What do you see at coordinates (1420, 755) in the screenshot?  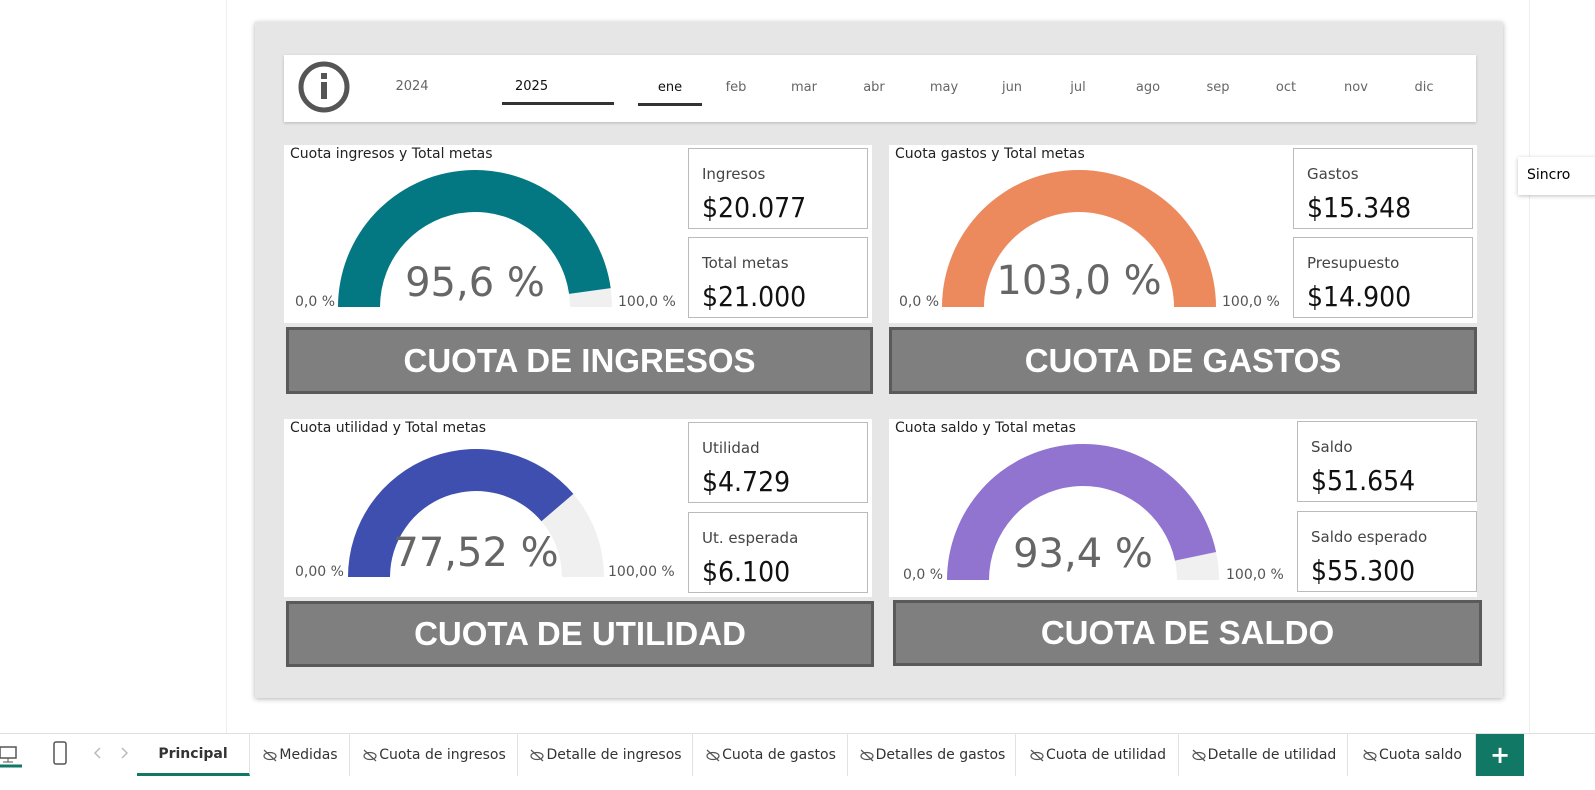 I see `tab-label: Cuota saldo` at bounding box center [1420, 755].